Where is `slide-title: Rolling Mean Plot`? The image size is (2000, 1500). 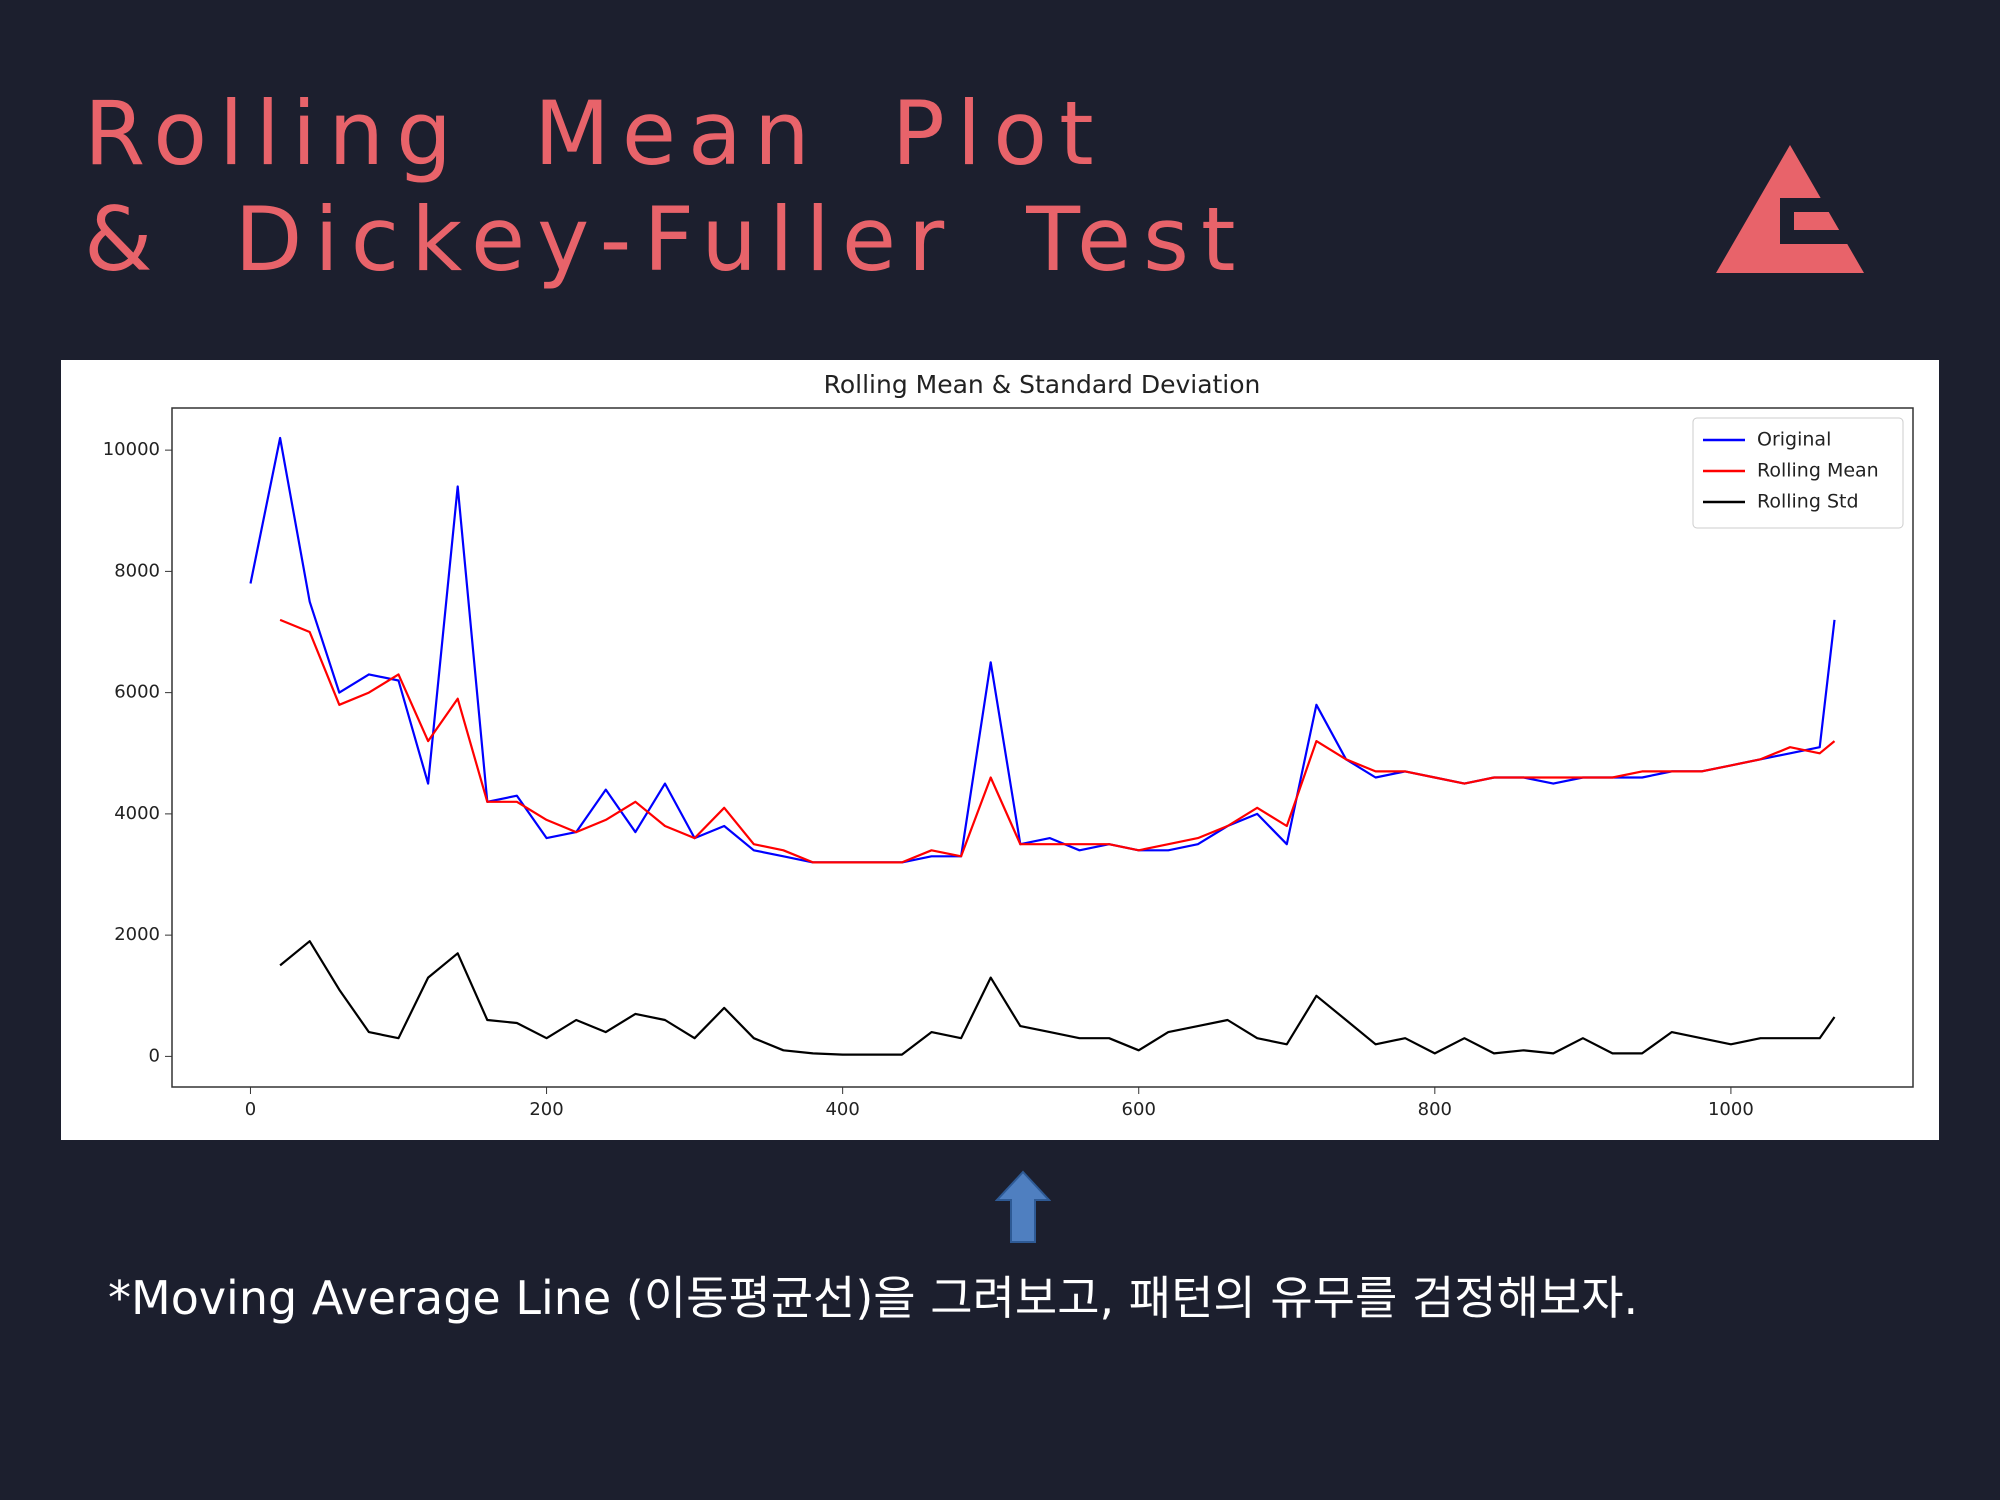 slide-title: Rolling Mean Plot is located at coordinates (595, 133).